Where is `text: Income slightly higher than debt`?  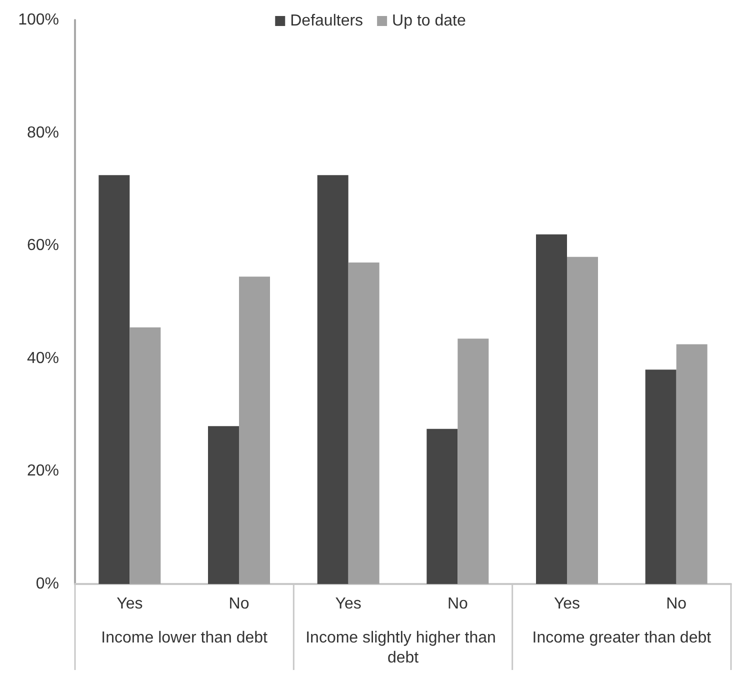 text: Income slightly higher than debt is located at coordinates (403, 648).